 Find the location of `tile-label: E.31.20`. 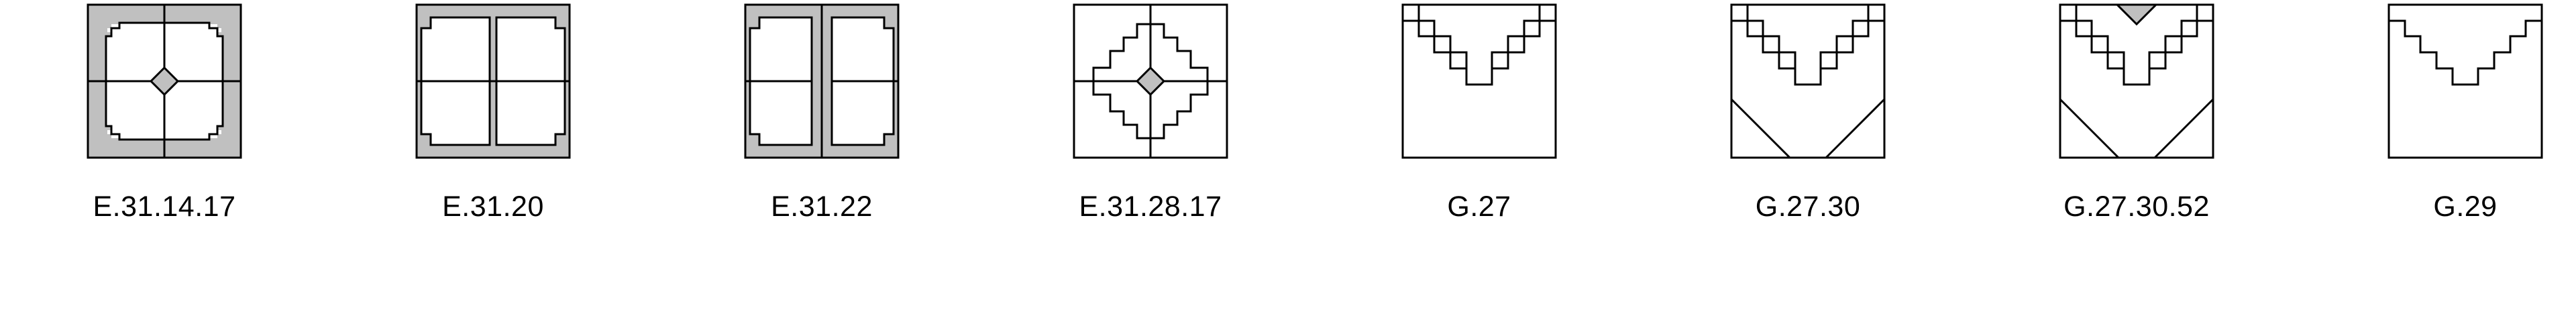

tile-label: E.31.20 is located at coordinates (493, 207).